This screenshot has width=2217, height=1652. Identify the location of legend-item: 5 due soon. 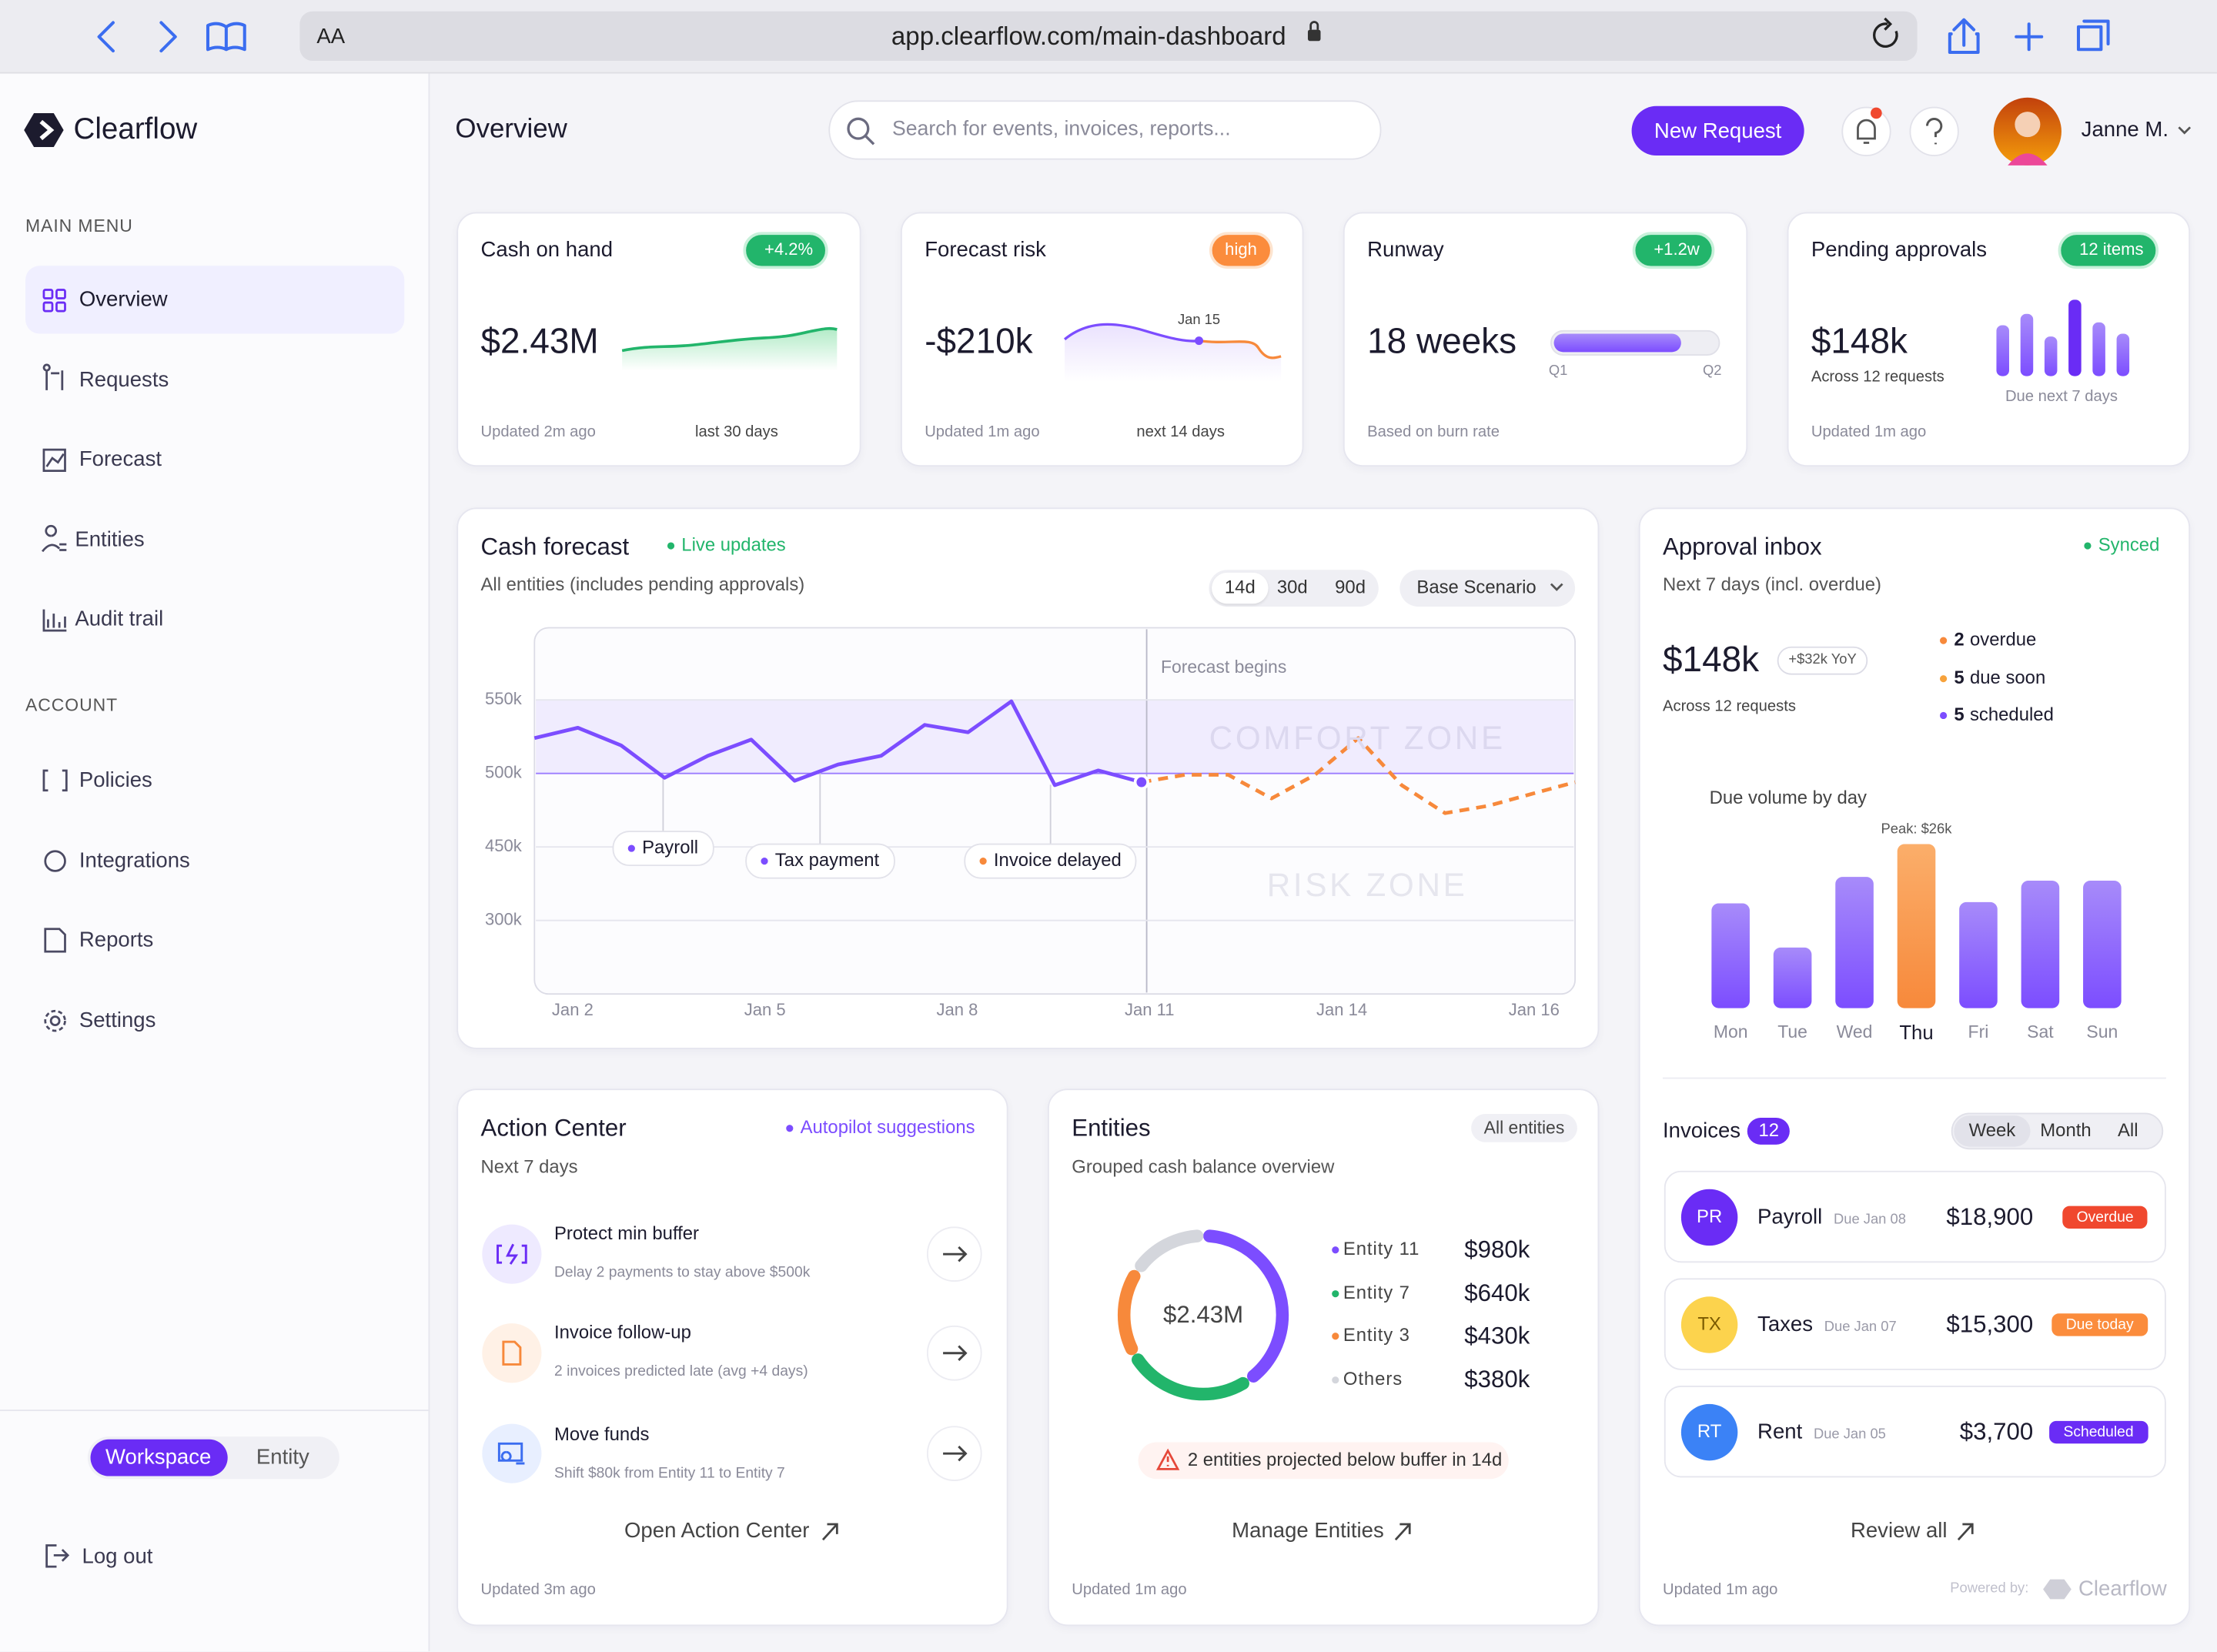
(1992, 677).